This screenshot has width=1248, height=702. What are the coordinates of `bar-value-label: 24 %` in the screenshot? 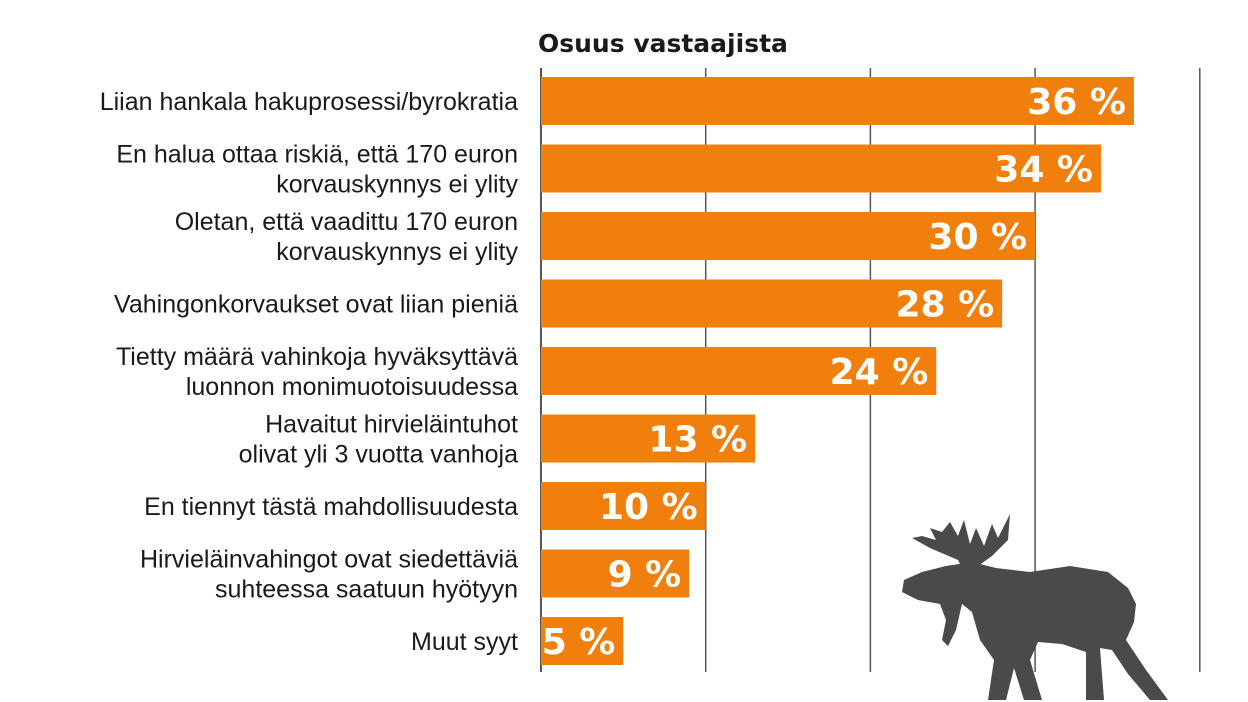 It's located at (879, 372).